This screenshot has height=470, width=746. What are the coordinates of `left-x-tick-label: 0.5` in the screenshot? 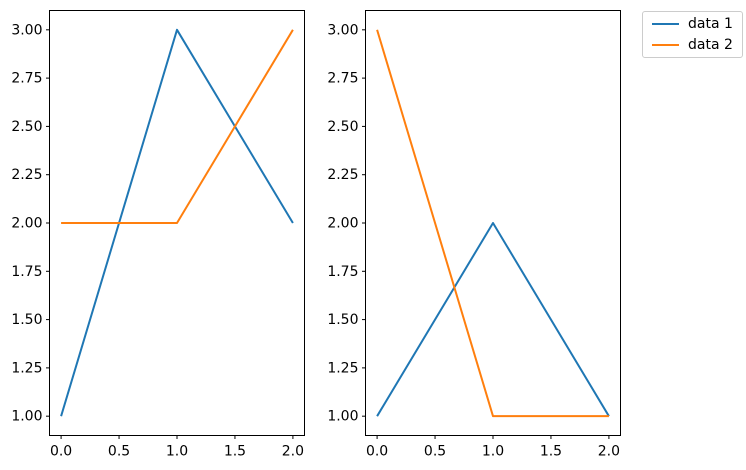 It's located at (119, 452).